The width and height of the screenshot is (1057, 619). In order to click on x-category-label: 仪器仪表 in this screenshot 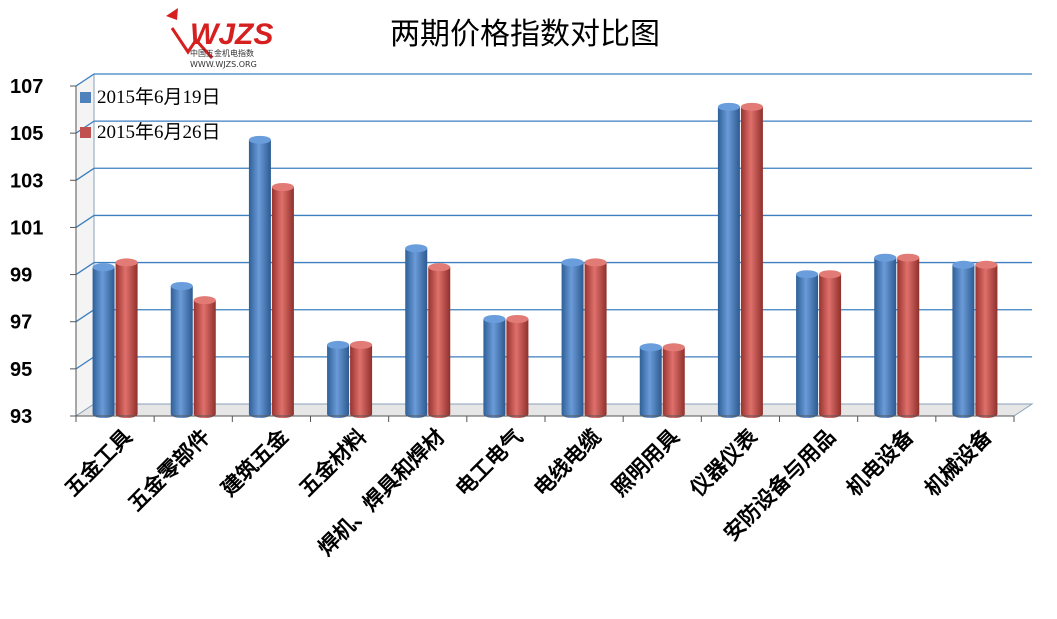, I will do `click(724, 463)`.